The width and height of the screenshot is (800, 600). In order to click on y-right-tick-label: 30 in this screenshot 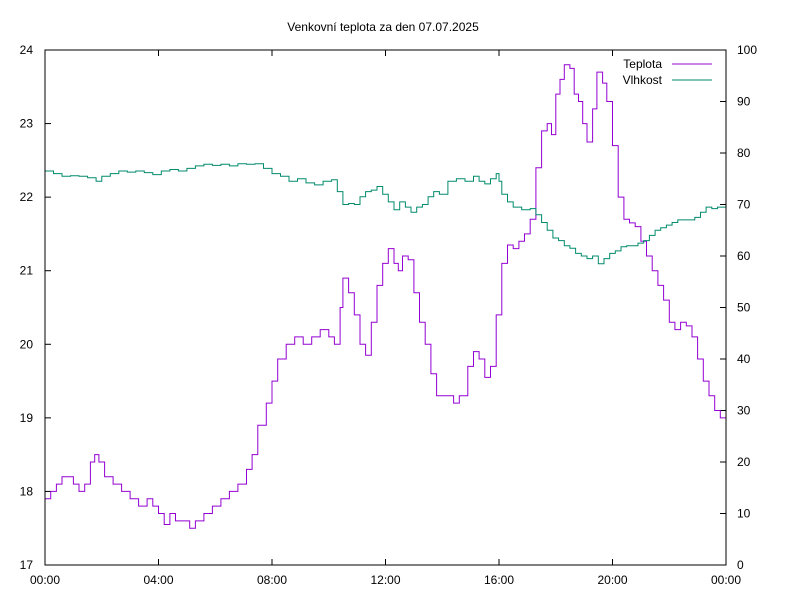, I will do `click(744, 411)`.